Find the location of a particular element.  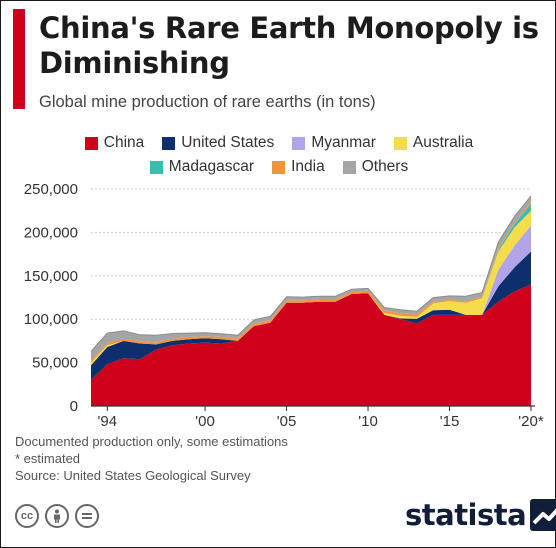

no-derivatives-icon is located at coordinates (87, 516).